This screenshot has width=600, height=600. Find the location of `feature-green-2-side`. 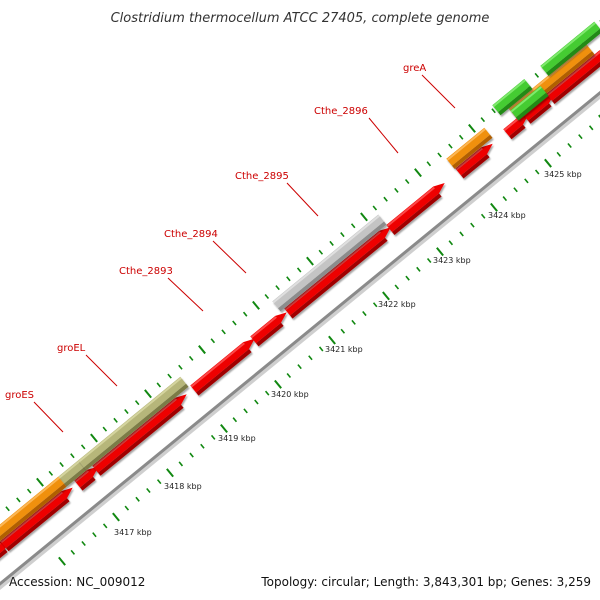

feature-green-2-side is located at coordinates (532, 106).